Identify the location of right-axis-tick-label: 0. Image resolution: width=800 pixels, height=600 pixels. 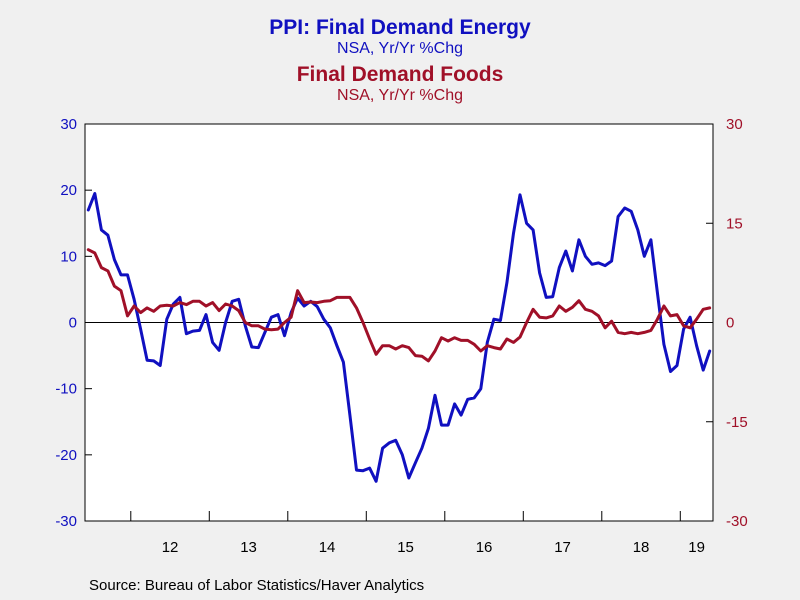
(730, 323).